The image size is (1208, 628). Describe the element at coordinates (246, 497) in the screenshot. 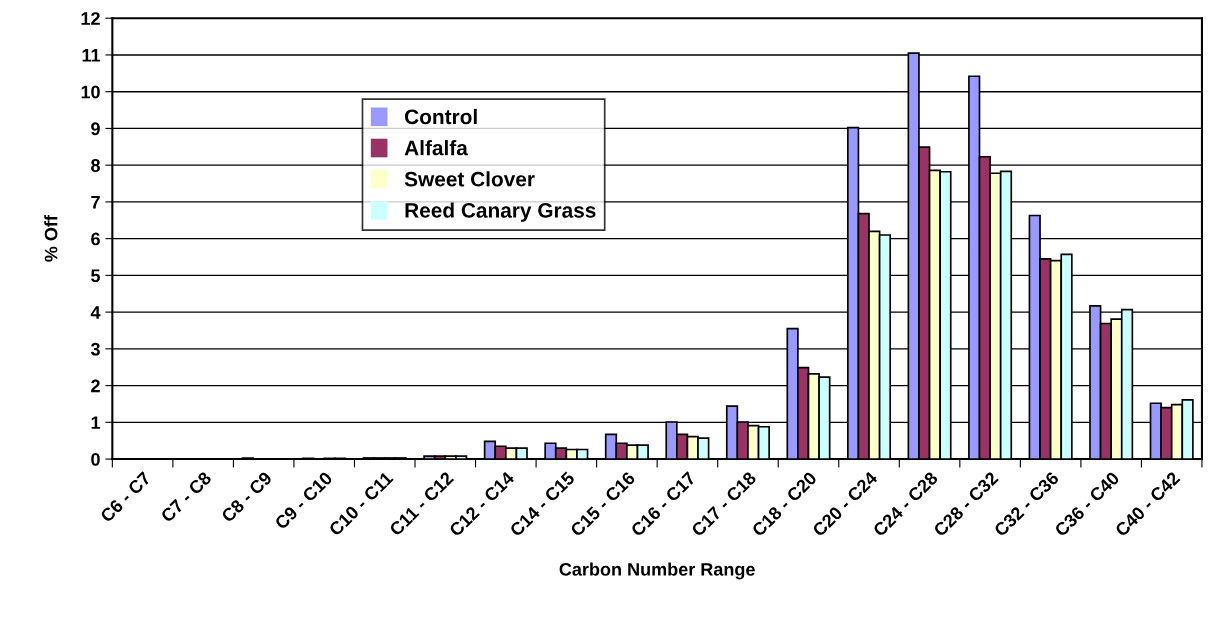

I see `x-tick-label: C8 - C9` at that location.